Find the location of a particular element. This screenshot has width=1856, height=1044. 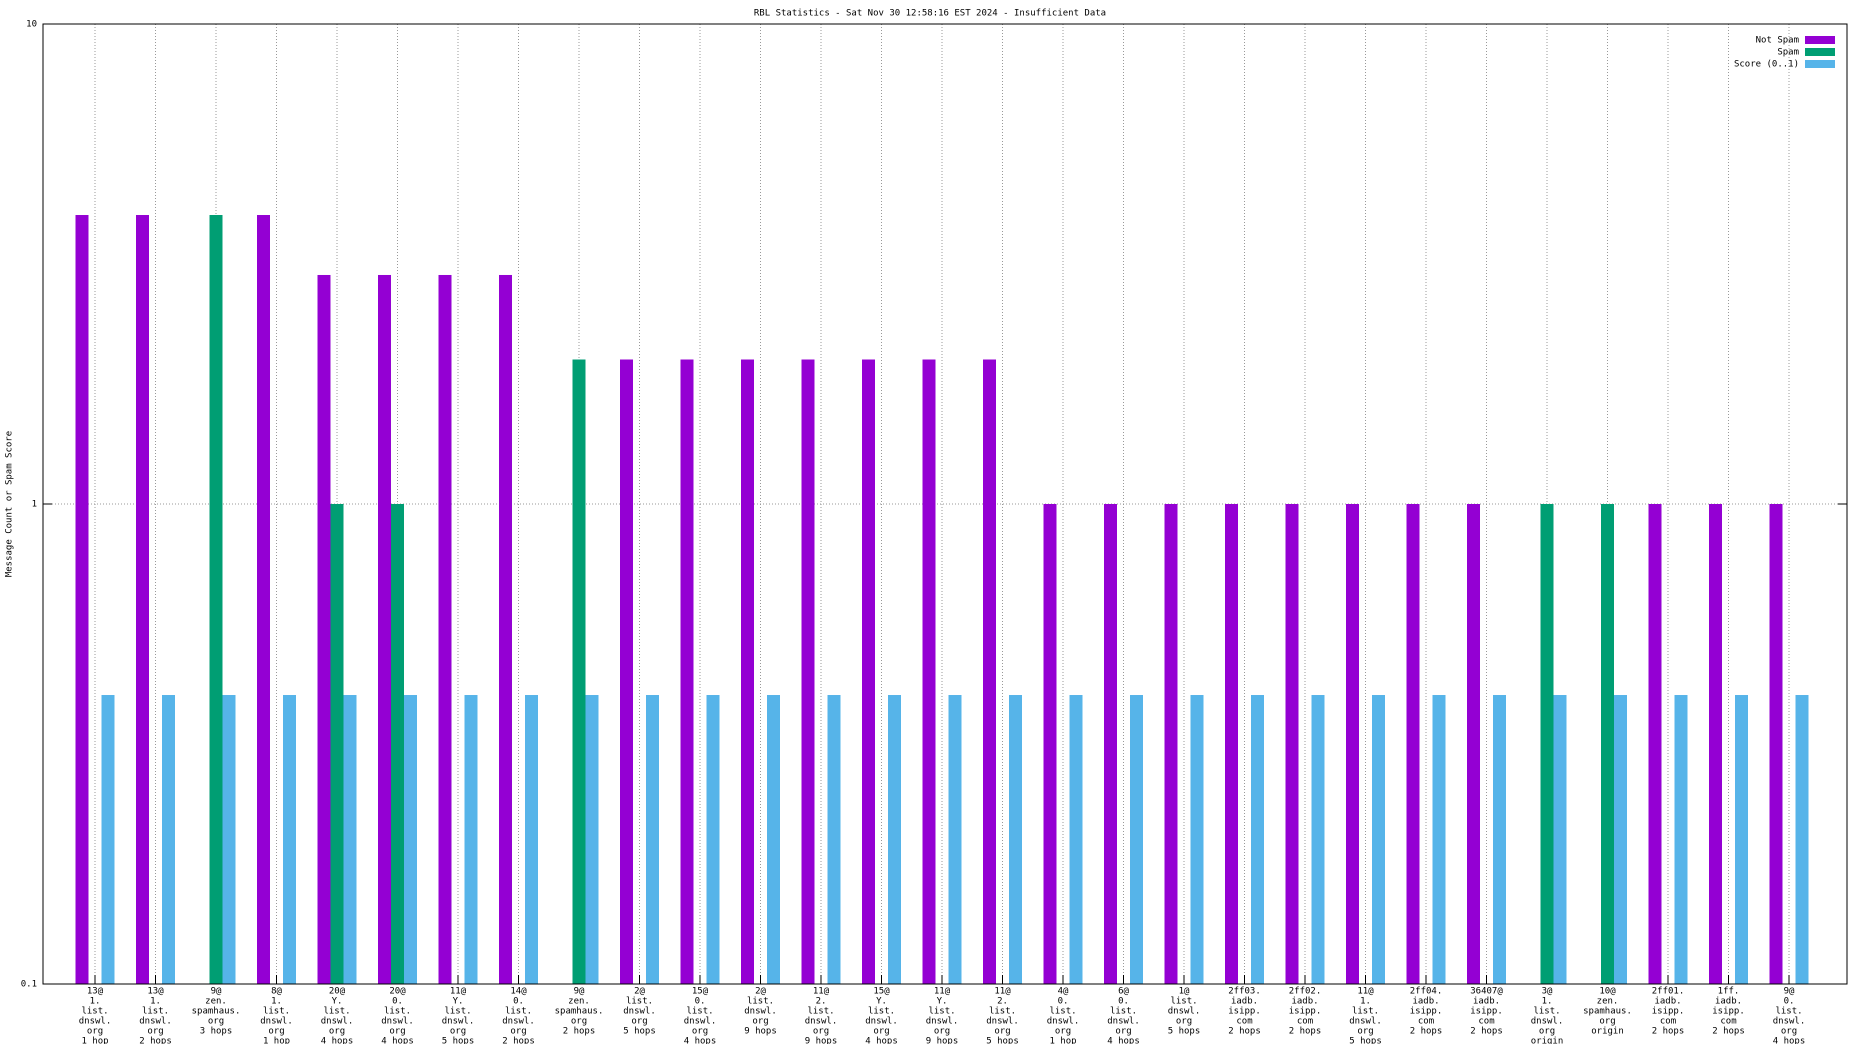

x-tick-label: origin is located at coordinates (1547, 1040).